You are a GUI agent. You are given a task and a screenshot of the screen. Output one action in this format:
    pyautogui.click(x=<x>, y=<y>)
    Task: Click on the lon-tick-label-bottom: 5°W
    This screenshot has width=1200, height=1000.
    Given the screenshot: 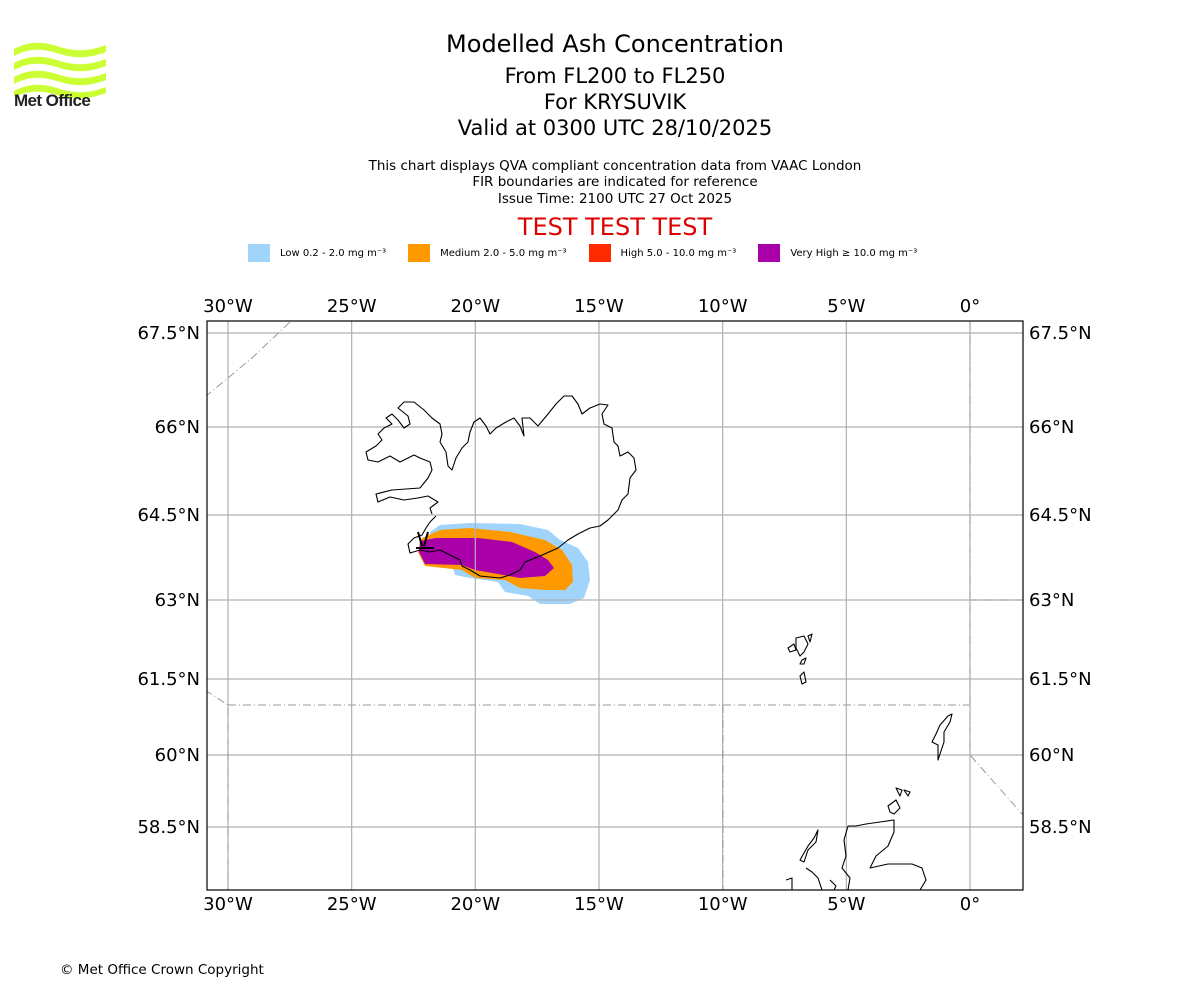 What is the action you would take?
    pyautogui.click(x=846, y=904)
    